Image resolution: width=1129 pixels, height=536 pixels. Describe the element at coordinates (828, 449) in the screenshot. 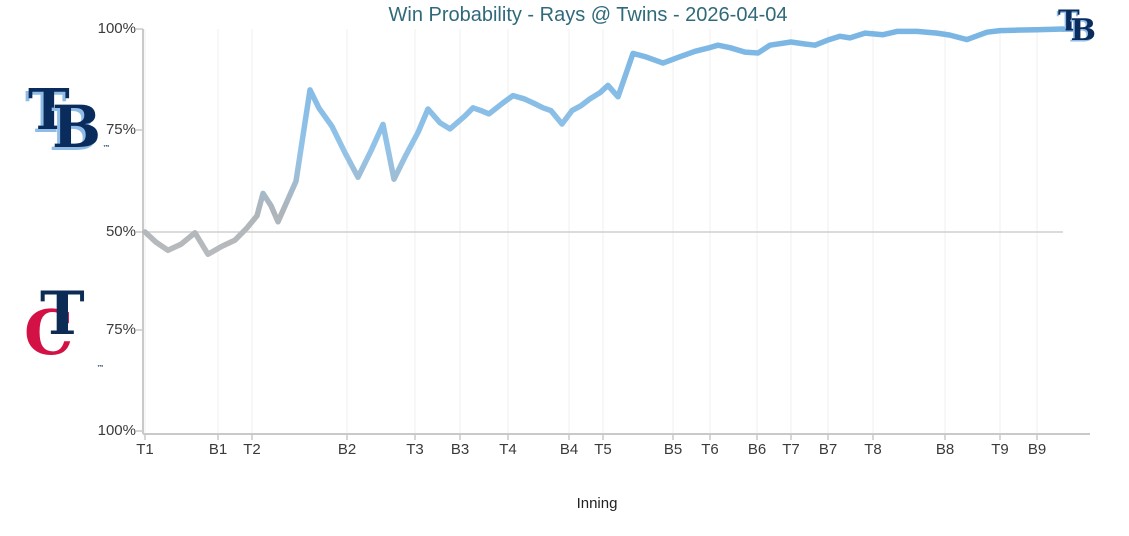

I see `x-tick-label: B7` at that location.